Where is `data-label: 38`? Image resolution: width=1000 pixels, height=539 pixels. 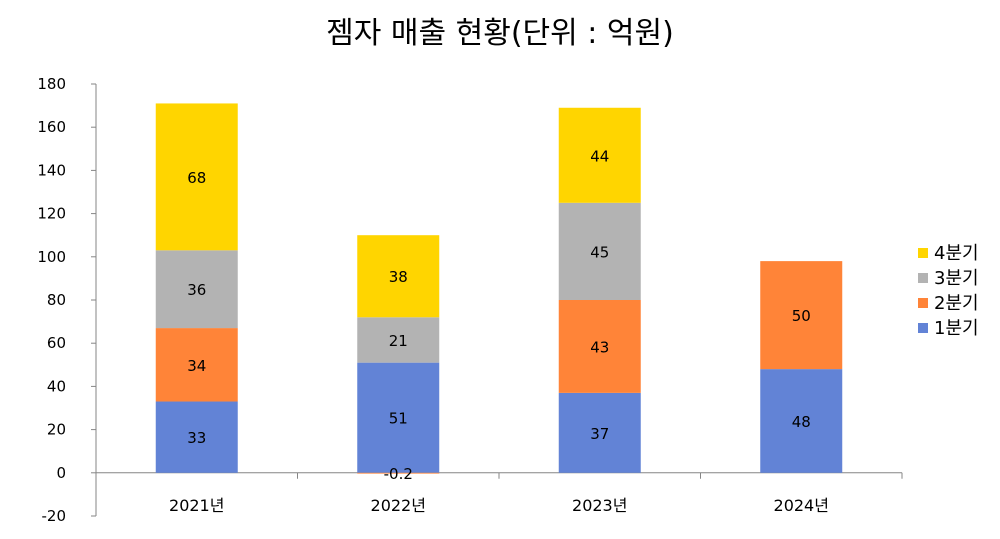
data-label: 38 is located at coordinates (398, 277).